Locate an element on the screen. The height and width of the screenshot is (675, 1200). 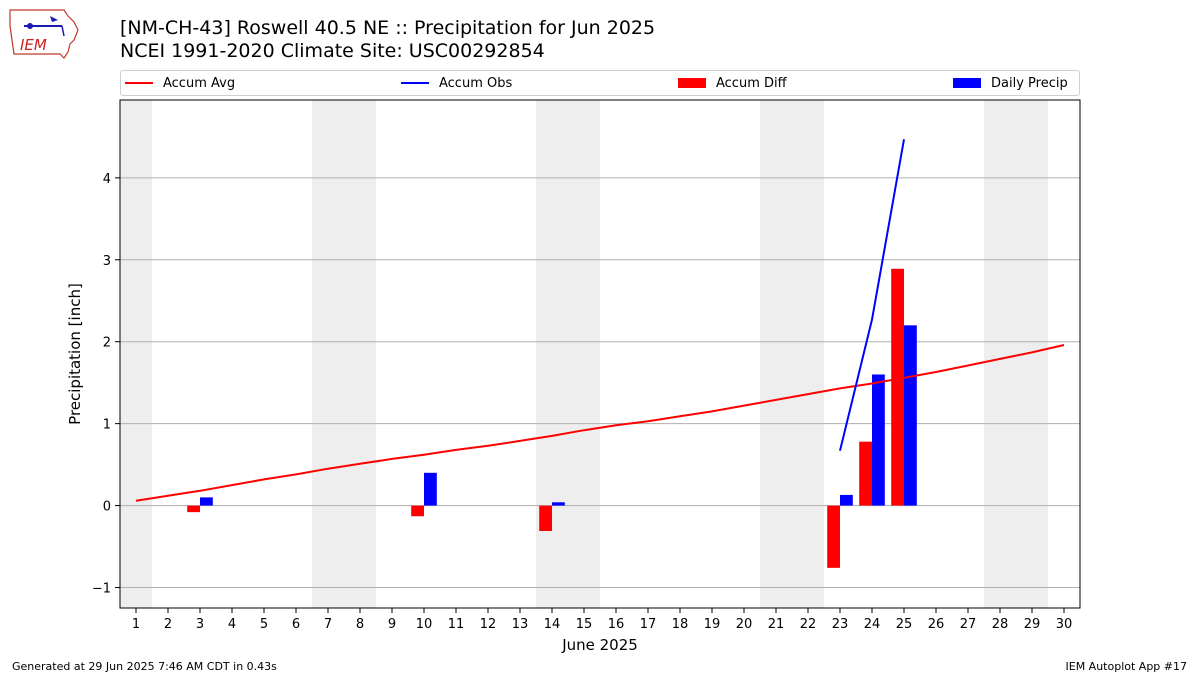
y-tick-label: −1 is located at coordinates (101, 589).